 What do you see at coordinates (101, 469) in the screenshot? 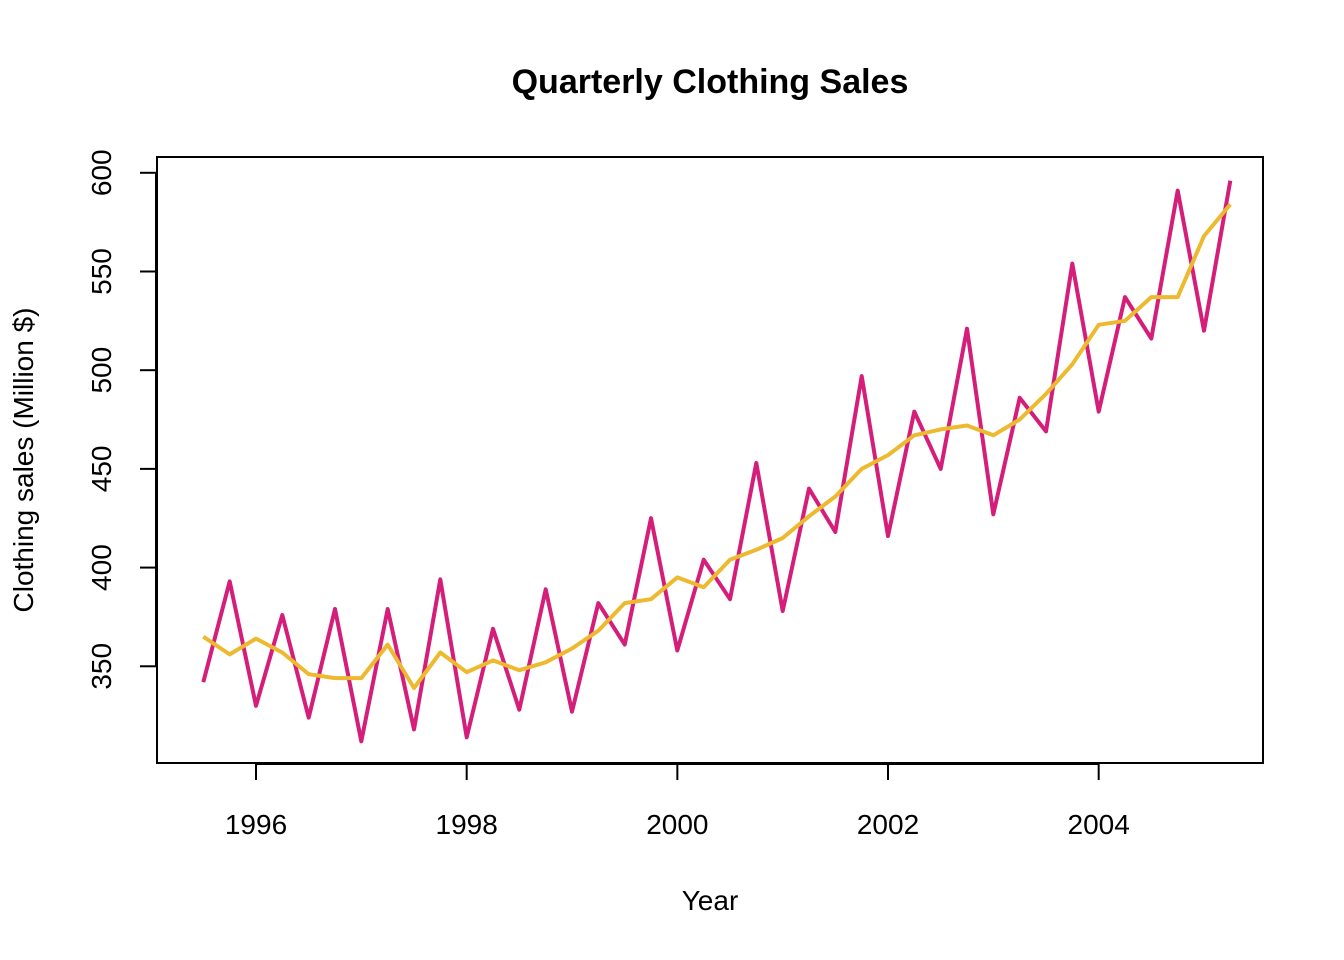
I see `y-tick-label: 450` at bounding box center [101, 469].